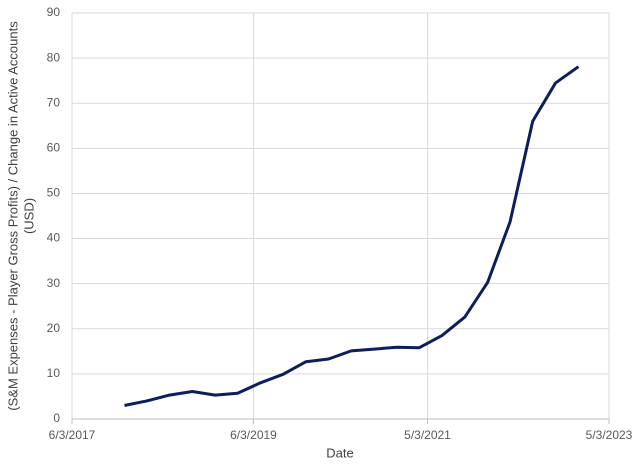 The image size is (640, 465). I want to click on x-tick-label: 6/3/2017, so click(72, 435).